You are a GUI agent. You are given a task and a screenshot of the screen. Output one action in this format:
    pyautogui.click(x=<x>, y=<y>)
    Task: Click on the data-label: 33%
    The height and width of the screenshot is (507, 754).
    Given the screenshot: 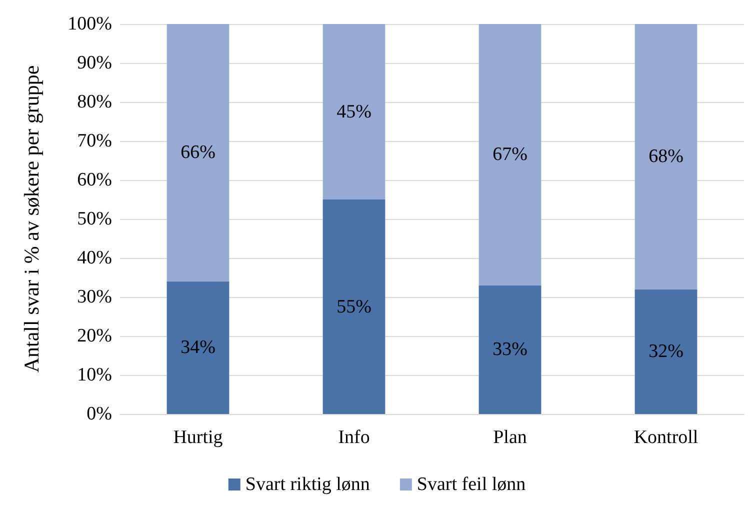 What is the action you would take?
    pyautogui.click(x=510, y=349)
    